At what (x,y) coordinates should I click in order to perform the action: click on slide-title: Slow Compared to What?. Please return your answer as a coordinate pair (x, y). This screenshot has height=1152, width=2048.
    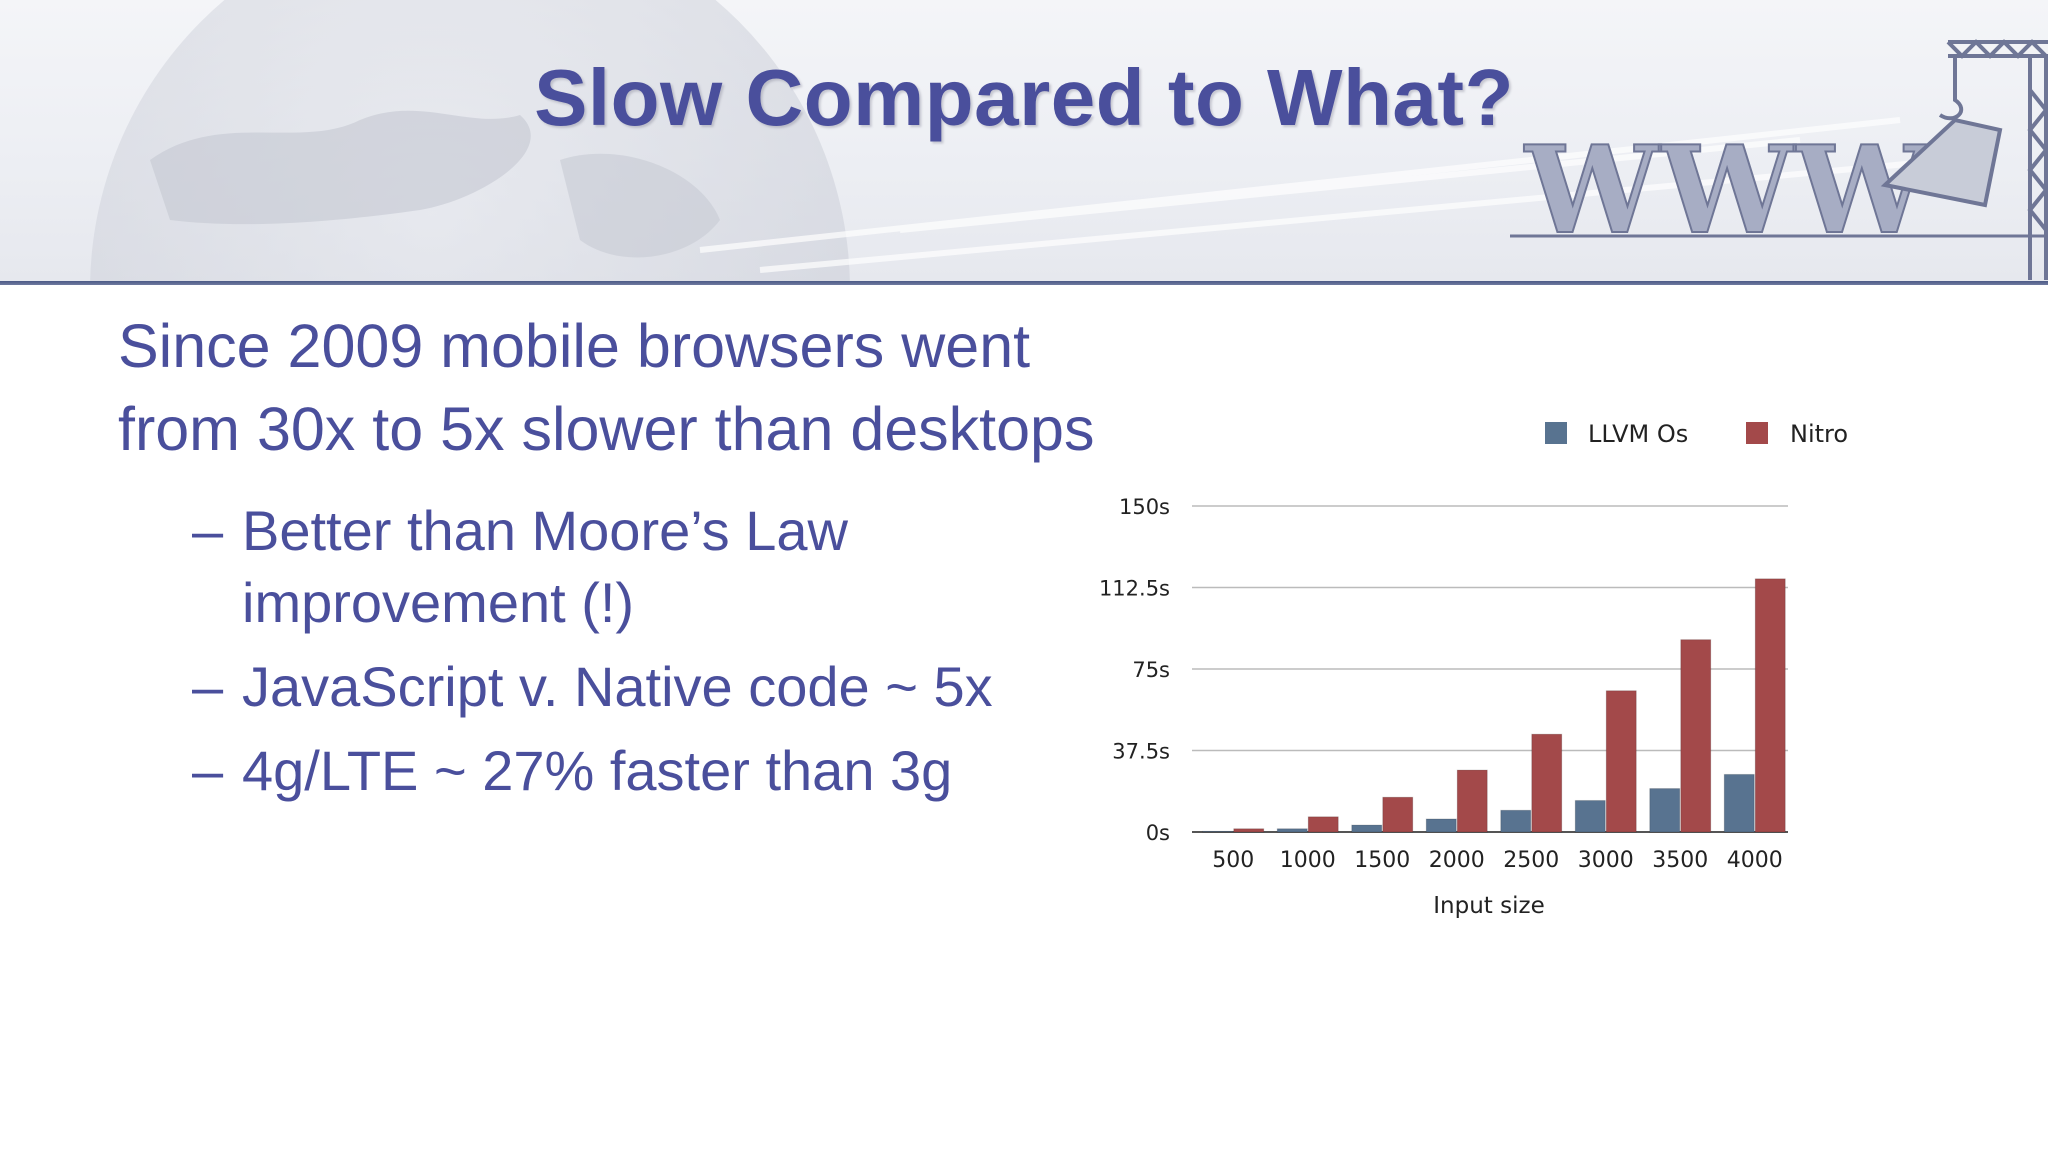
    Looking at the image, I should click on (1024, 97).